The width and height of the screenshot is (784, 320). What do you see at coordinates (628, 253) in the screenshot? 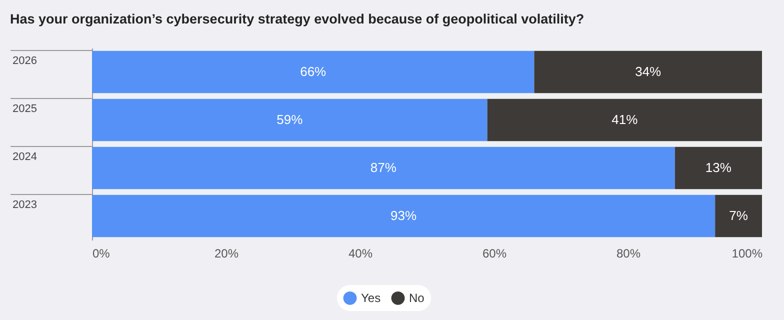
I see `x-tick-label: 80%` at bounding box center [628, 253].